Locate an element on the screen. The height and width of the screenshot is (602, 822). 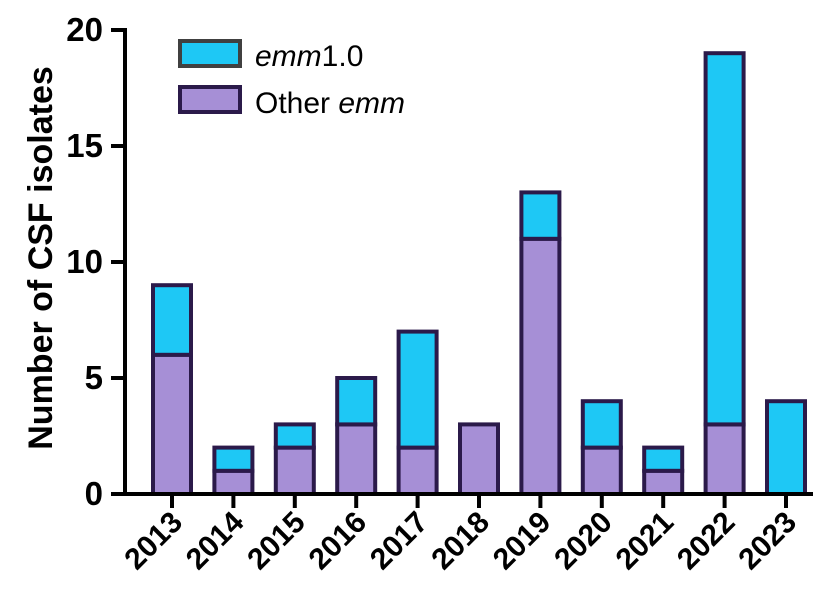
legend-label-other-emm: Other emm is located at coordinates (330, 103).